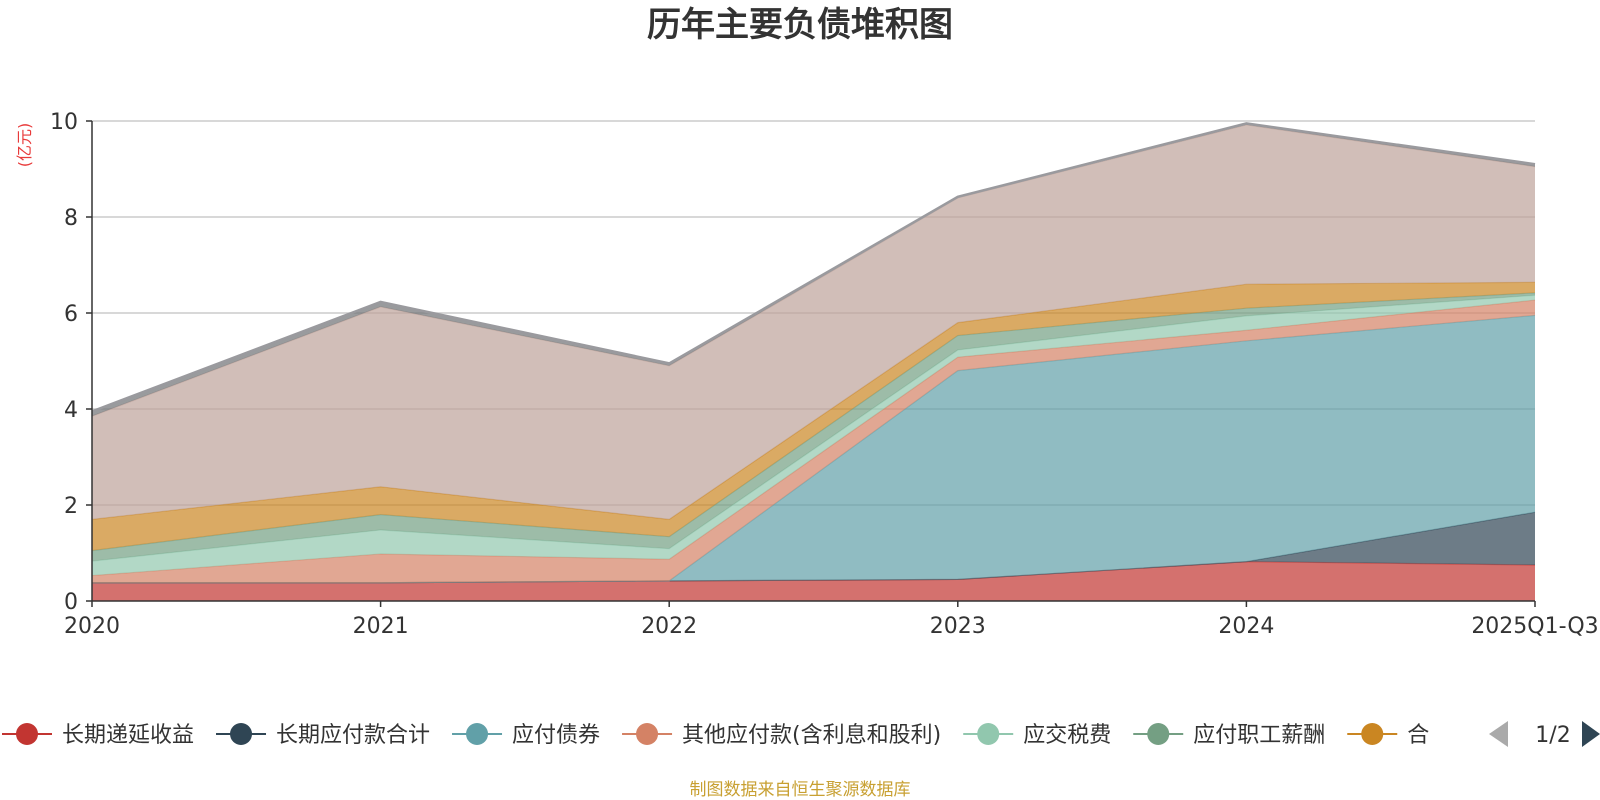 This screenshot has height=800, width=1600. What do you see at coordinates (1534, 626) in the screenshot?
I see `x-tick-label-5: 2025Q1-Q3` at bounding box center [1534, 626].